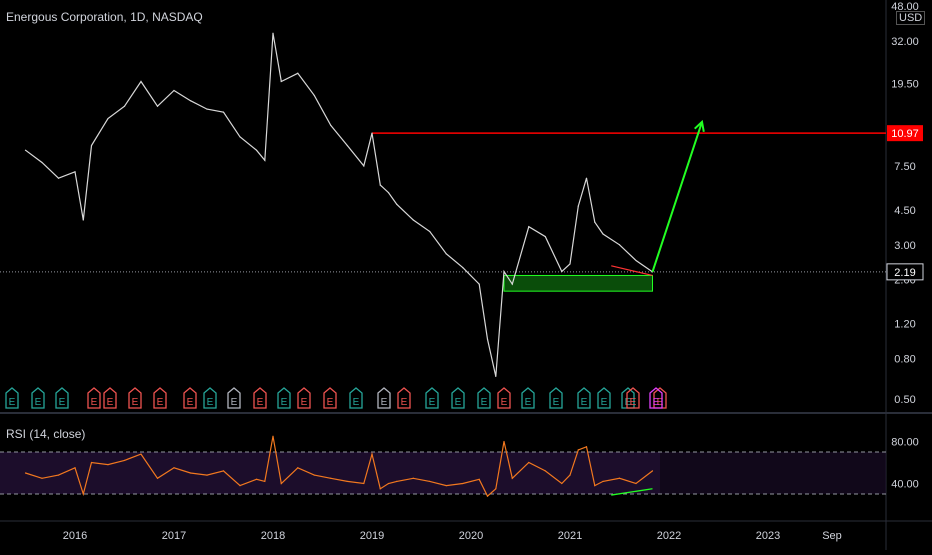  I want to click on rsi-divergence-line, so click(632, 492).